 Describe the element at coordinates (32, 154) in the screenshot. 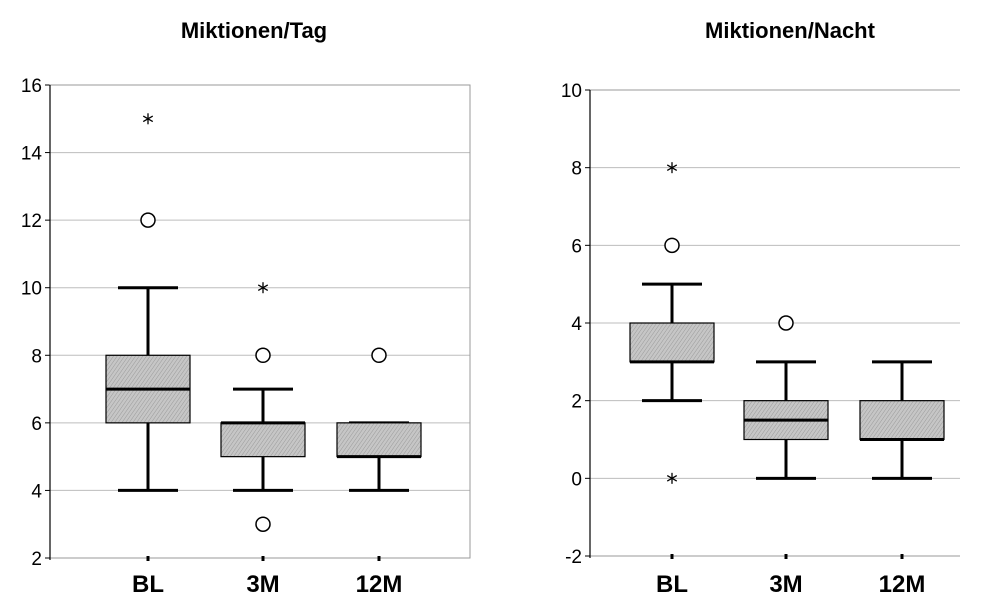

I see `y-tick-label: 14` at that location.